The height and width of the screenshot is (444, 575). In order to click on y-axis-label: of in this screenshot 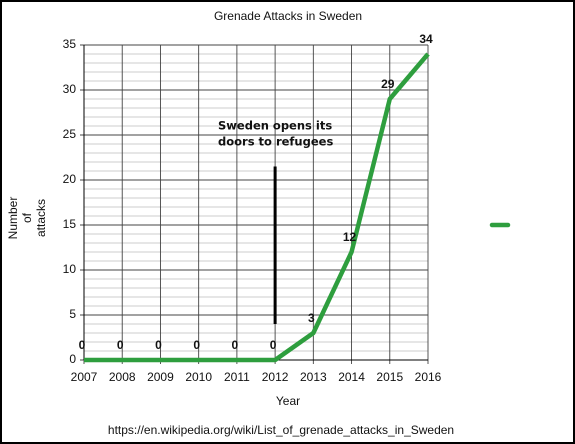, I will do `click(27, 217)`.